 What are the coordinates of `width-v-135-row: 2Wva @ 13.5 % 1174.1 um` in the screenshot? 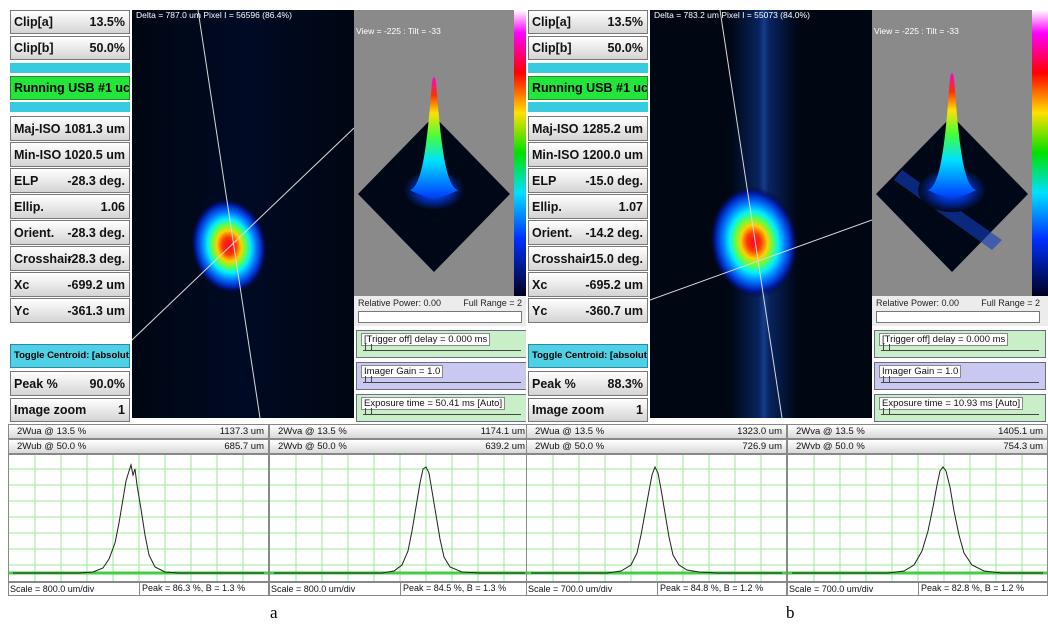 It's located at (399, 431).